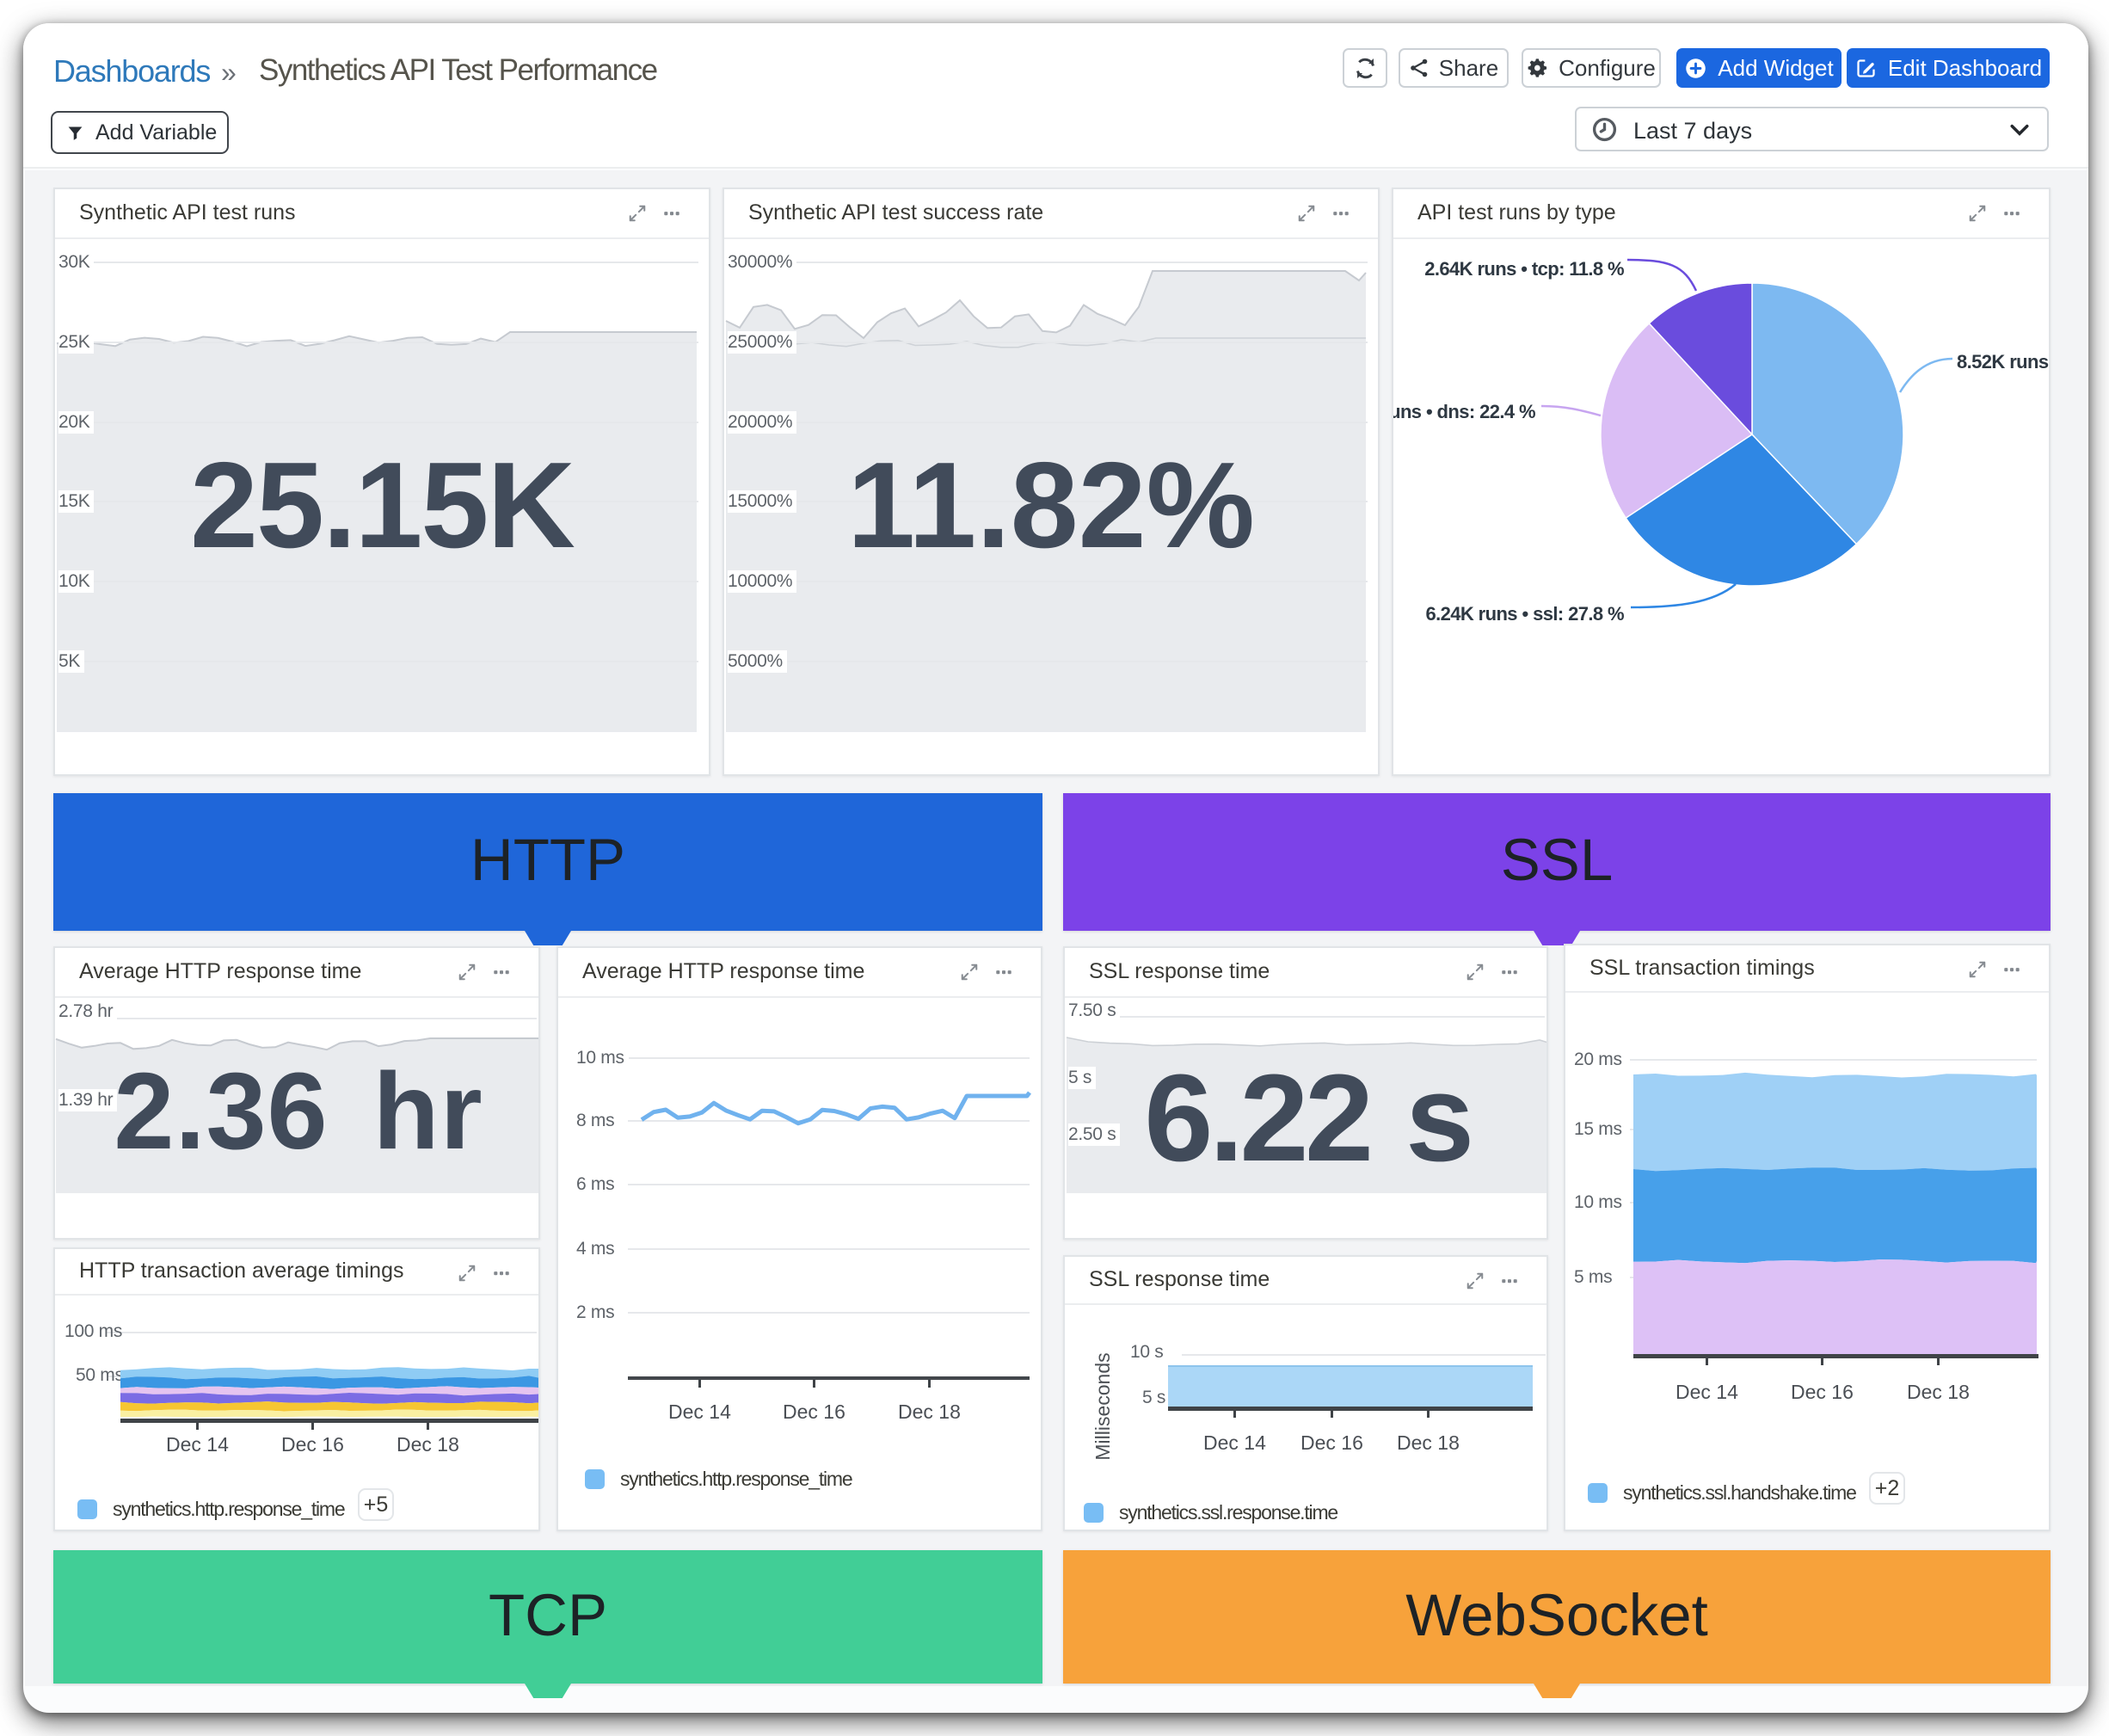 The image size is (2109, 1736). I want to click on svg-text: Milliseconds, so click(1102, 1406).